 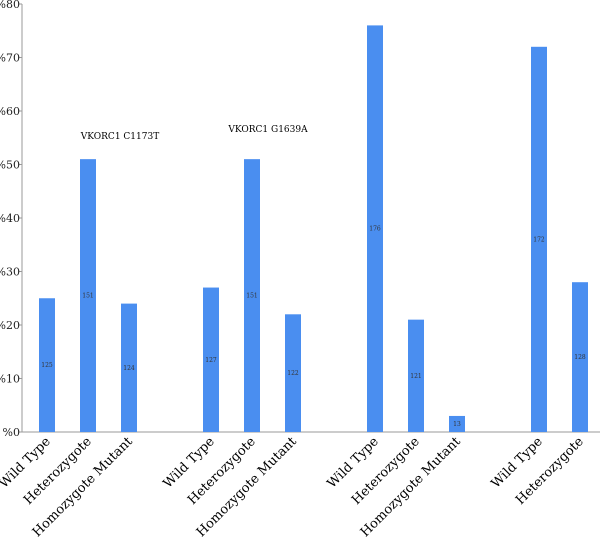 I want to click on y-tick-label: %20, so click(x=10, y=325).